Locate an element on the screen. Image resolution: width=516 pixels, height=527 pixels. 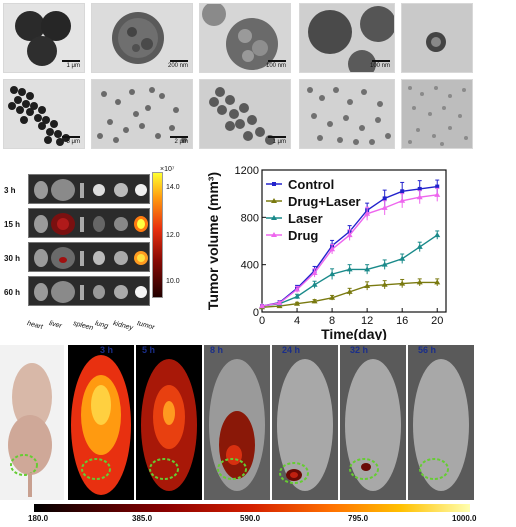
y-tick-label: 800 is located at coordinates (250, 218).